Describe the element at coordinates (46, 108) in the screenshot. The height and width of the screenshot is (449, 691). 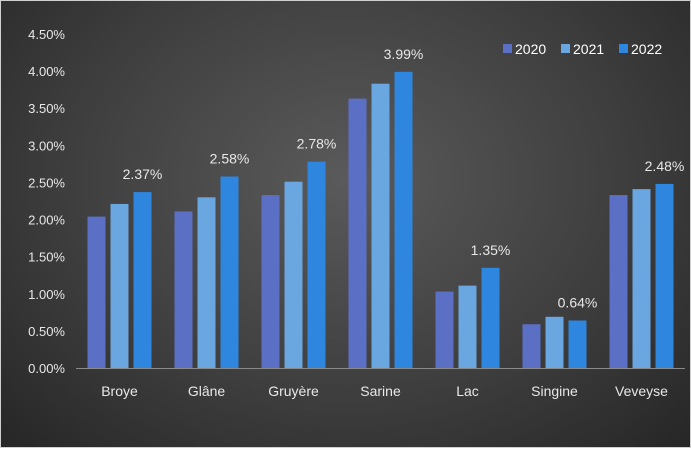
I see `y-tick-label: 3.50%` at that location.